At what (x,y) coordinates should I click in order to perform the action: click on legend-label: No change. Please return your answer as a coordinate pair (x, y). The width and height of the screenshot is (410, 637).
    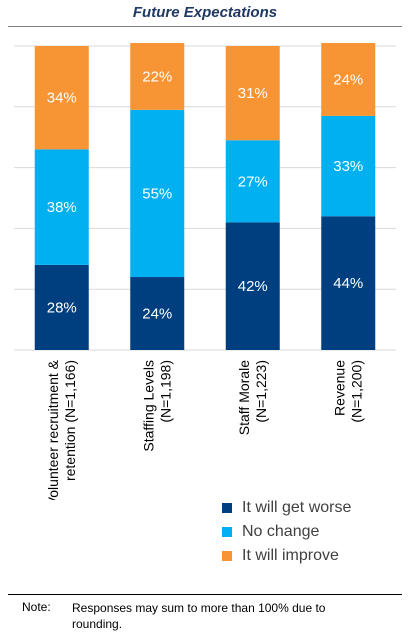
    Looking at the image, I should click on (281, 531).